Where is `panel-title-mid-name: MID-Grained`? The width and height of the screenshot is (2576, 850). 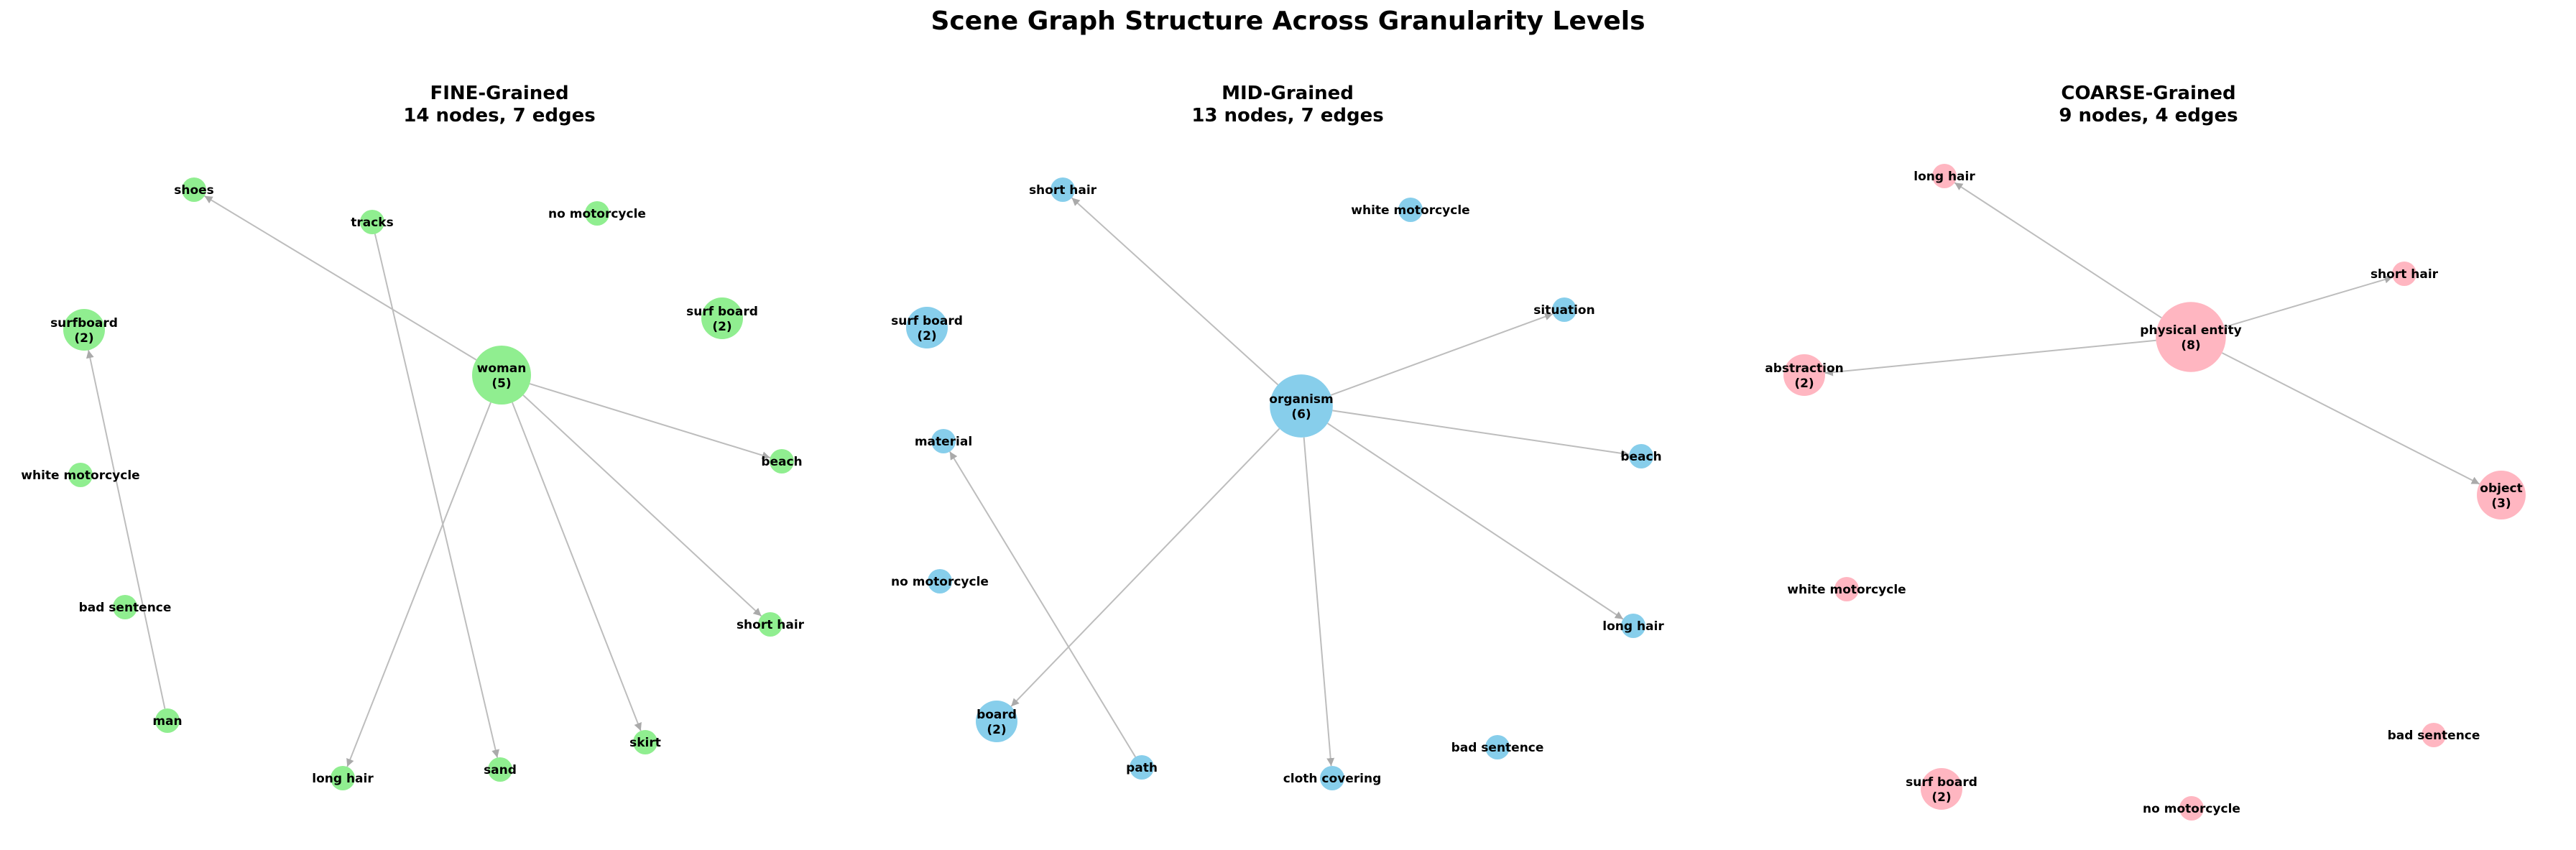 panel-title-mid-name: MID-Grained is located at coordinates (1288, 93).